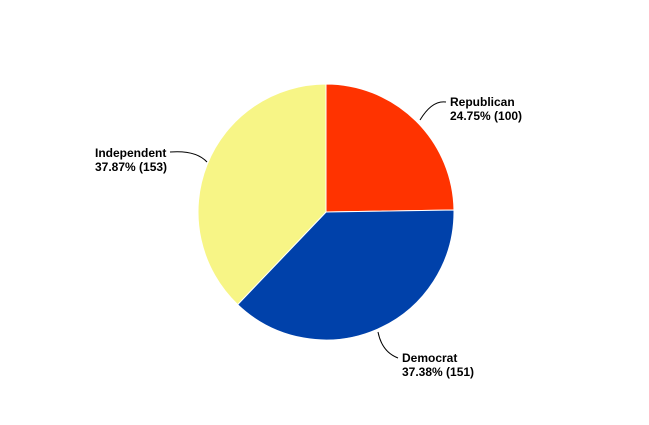 The image size is (649, 425). Describe the element at coordinates (429, 358) in the screenshot. I see `slice-label-democrat-name: Democrat` at that location.